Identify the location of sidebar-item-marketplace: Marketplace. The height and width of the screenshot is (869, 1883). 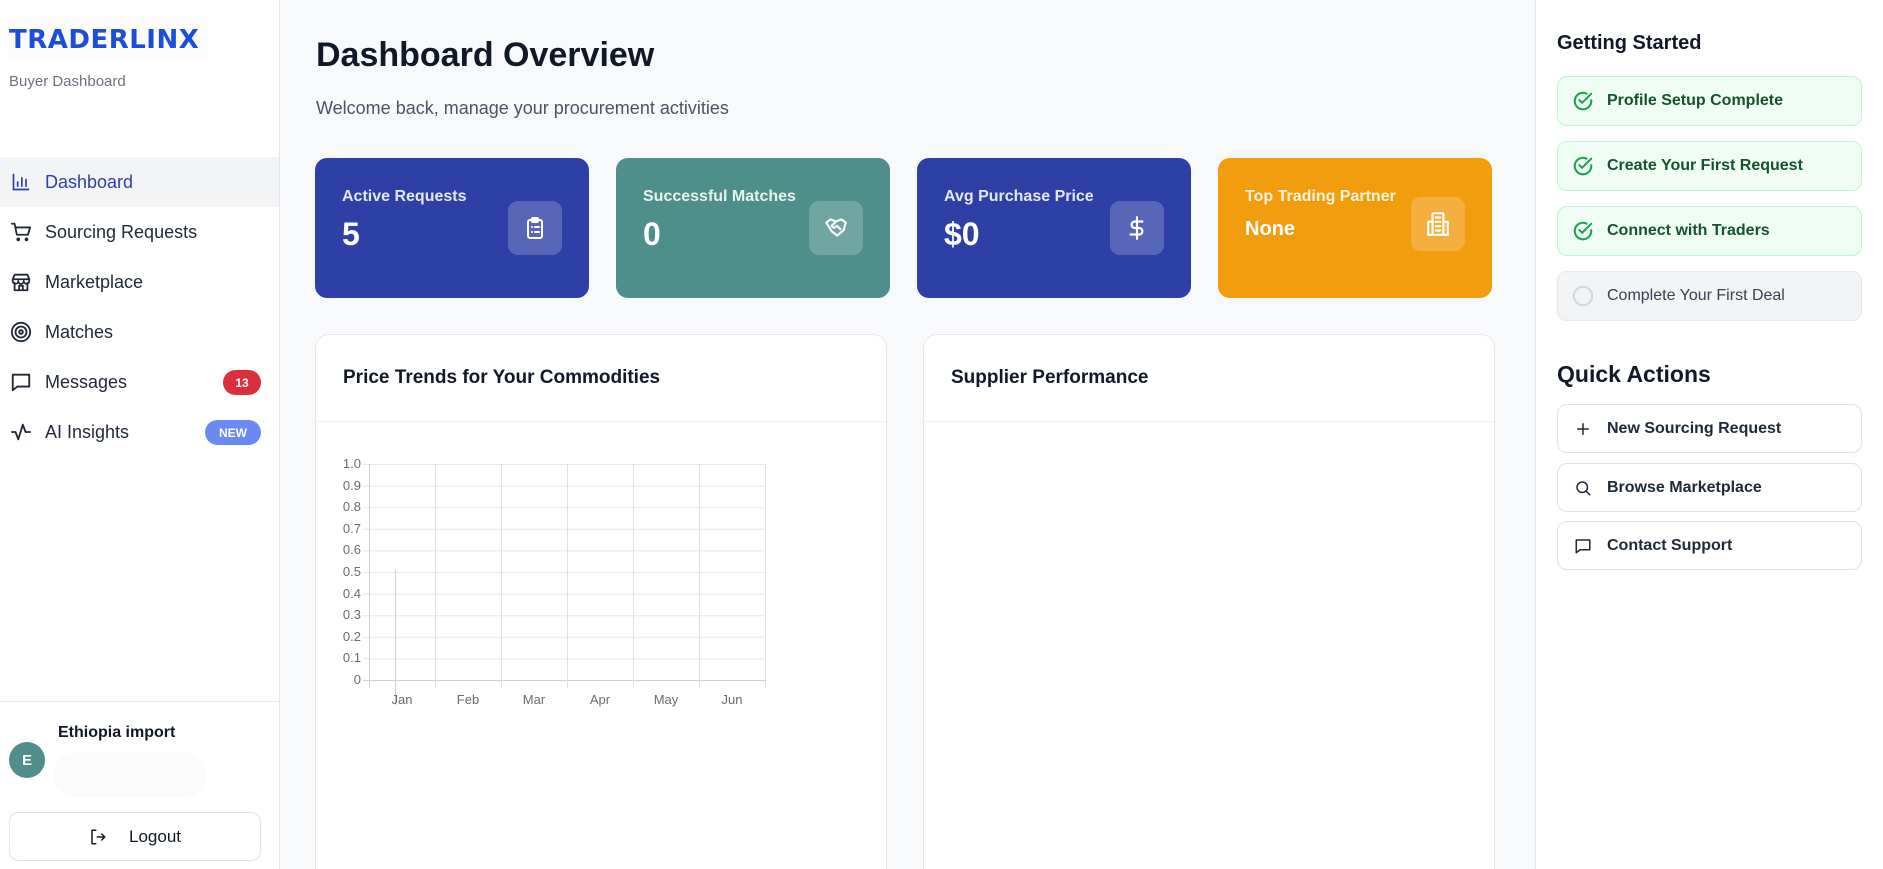
(139, 282).